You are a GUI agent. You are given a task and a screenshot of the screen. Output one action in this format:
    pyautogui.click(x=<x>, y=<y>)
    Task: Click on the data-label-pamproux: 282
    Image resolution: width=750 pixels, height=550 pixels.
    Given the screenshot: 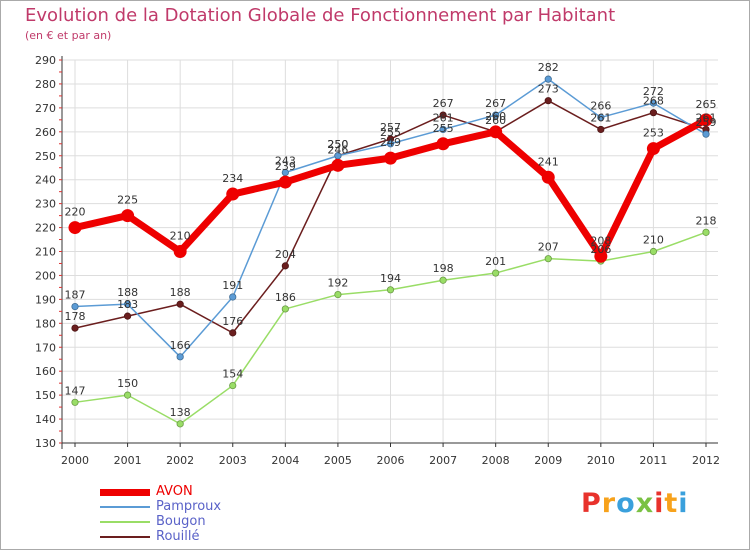 What is the action you would take?
    pyautogui.click(x=548, y=67)
    